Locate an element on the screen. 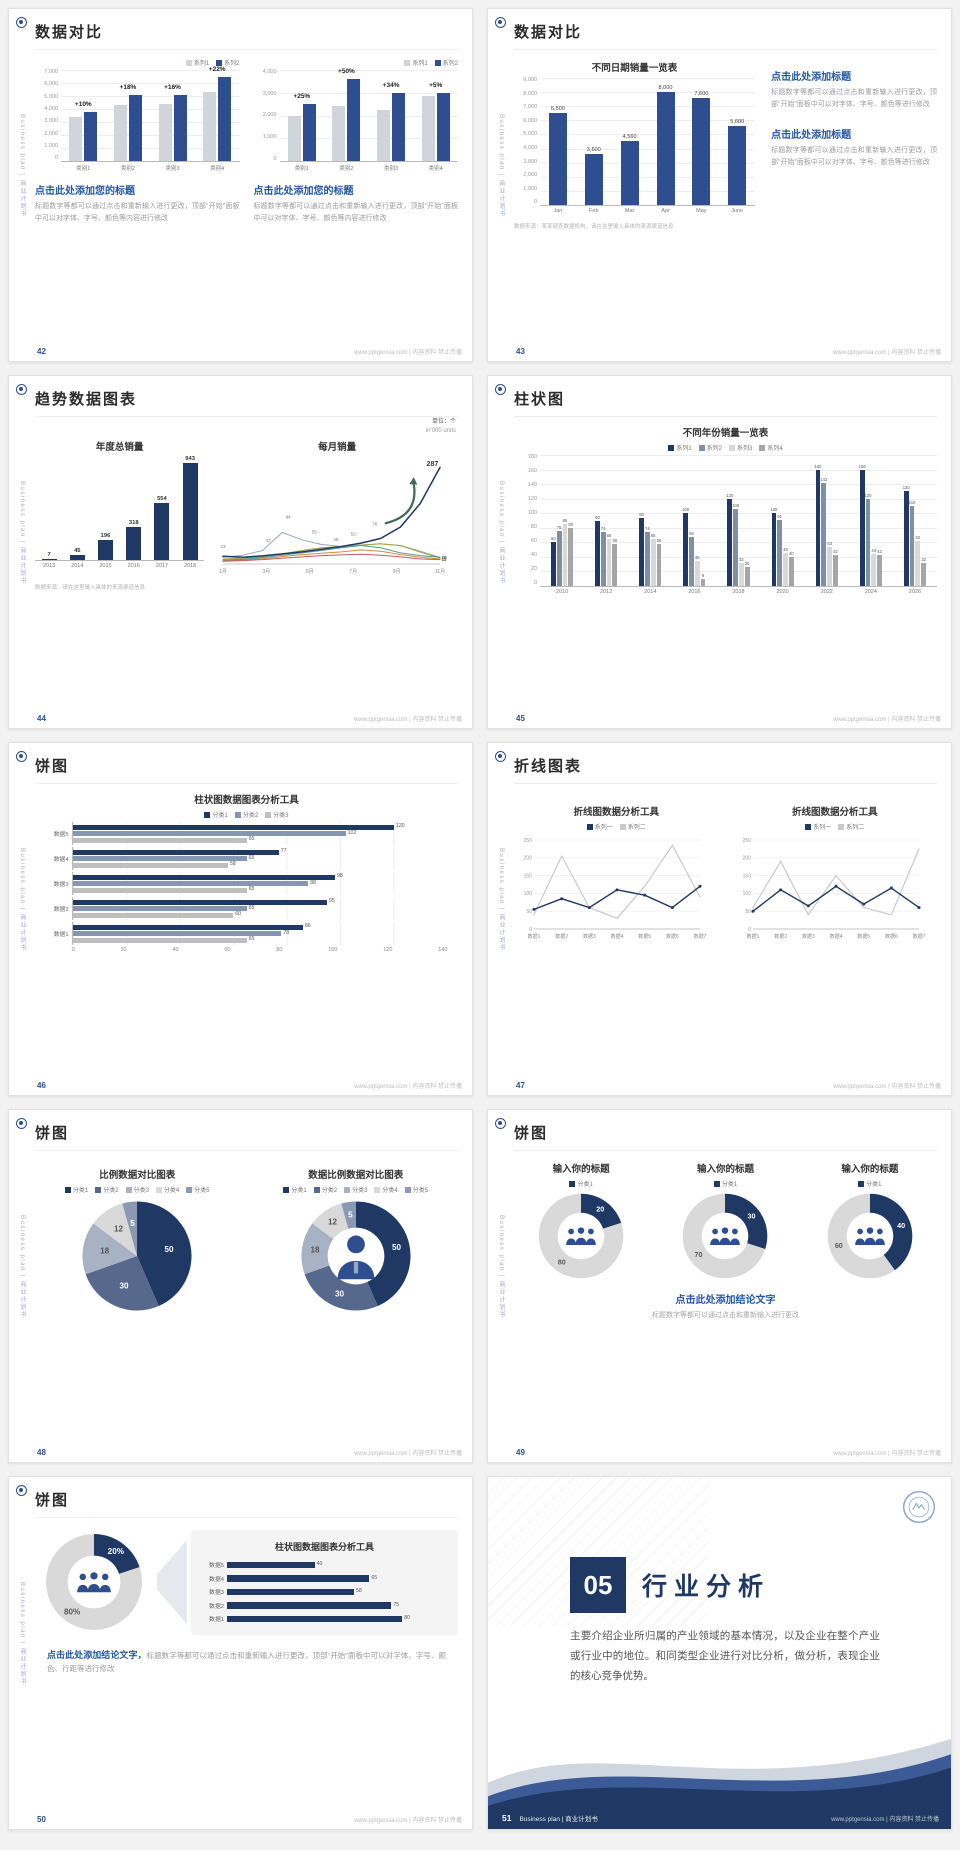 The height and width of the screenshot is (1850, 960). c-ytick: 3,000 is located at coordinates (269, 93).